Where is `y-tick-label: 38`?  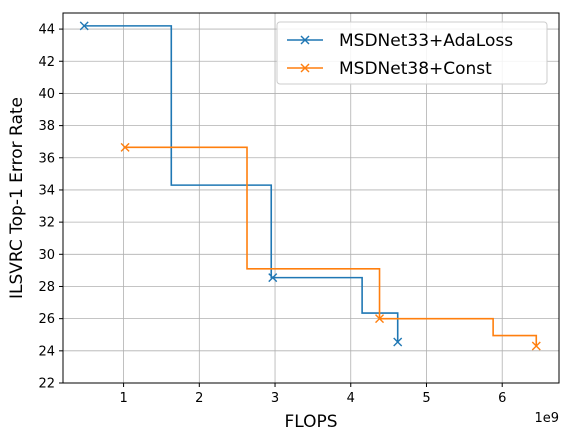 y-tick-label: 38 is located at coordinates (46, 126).